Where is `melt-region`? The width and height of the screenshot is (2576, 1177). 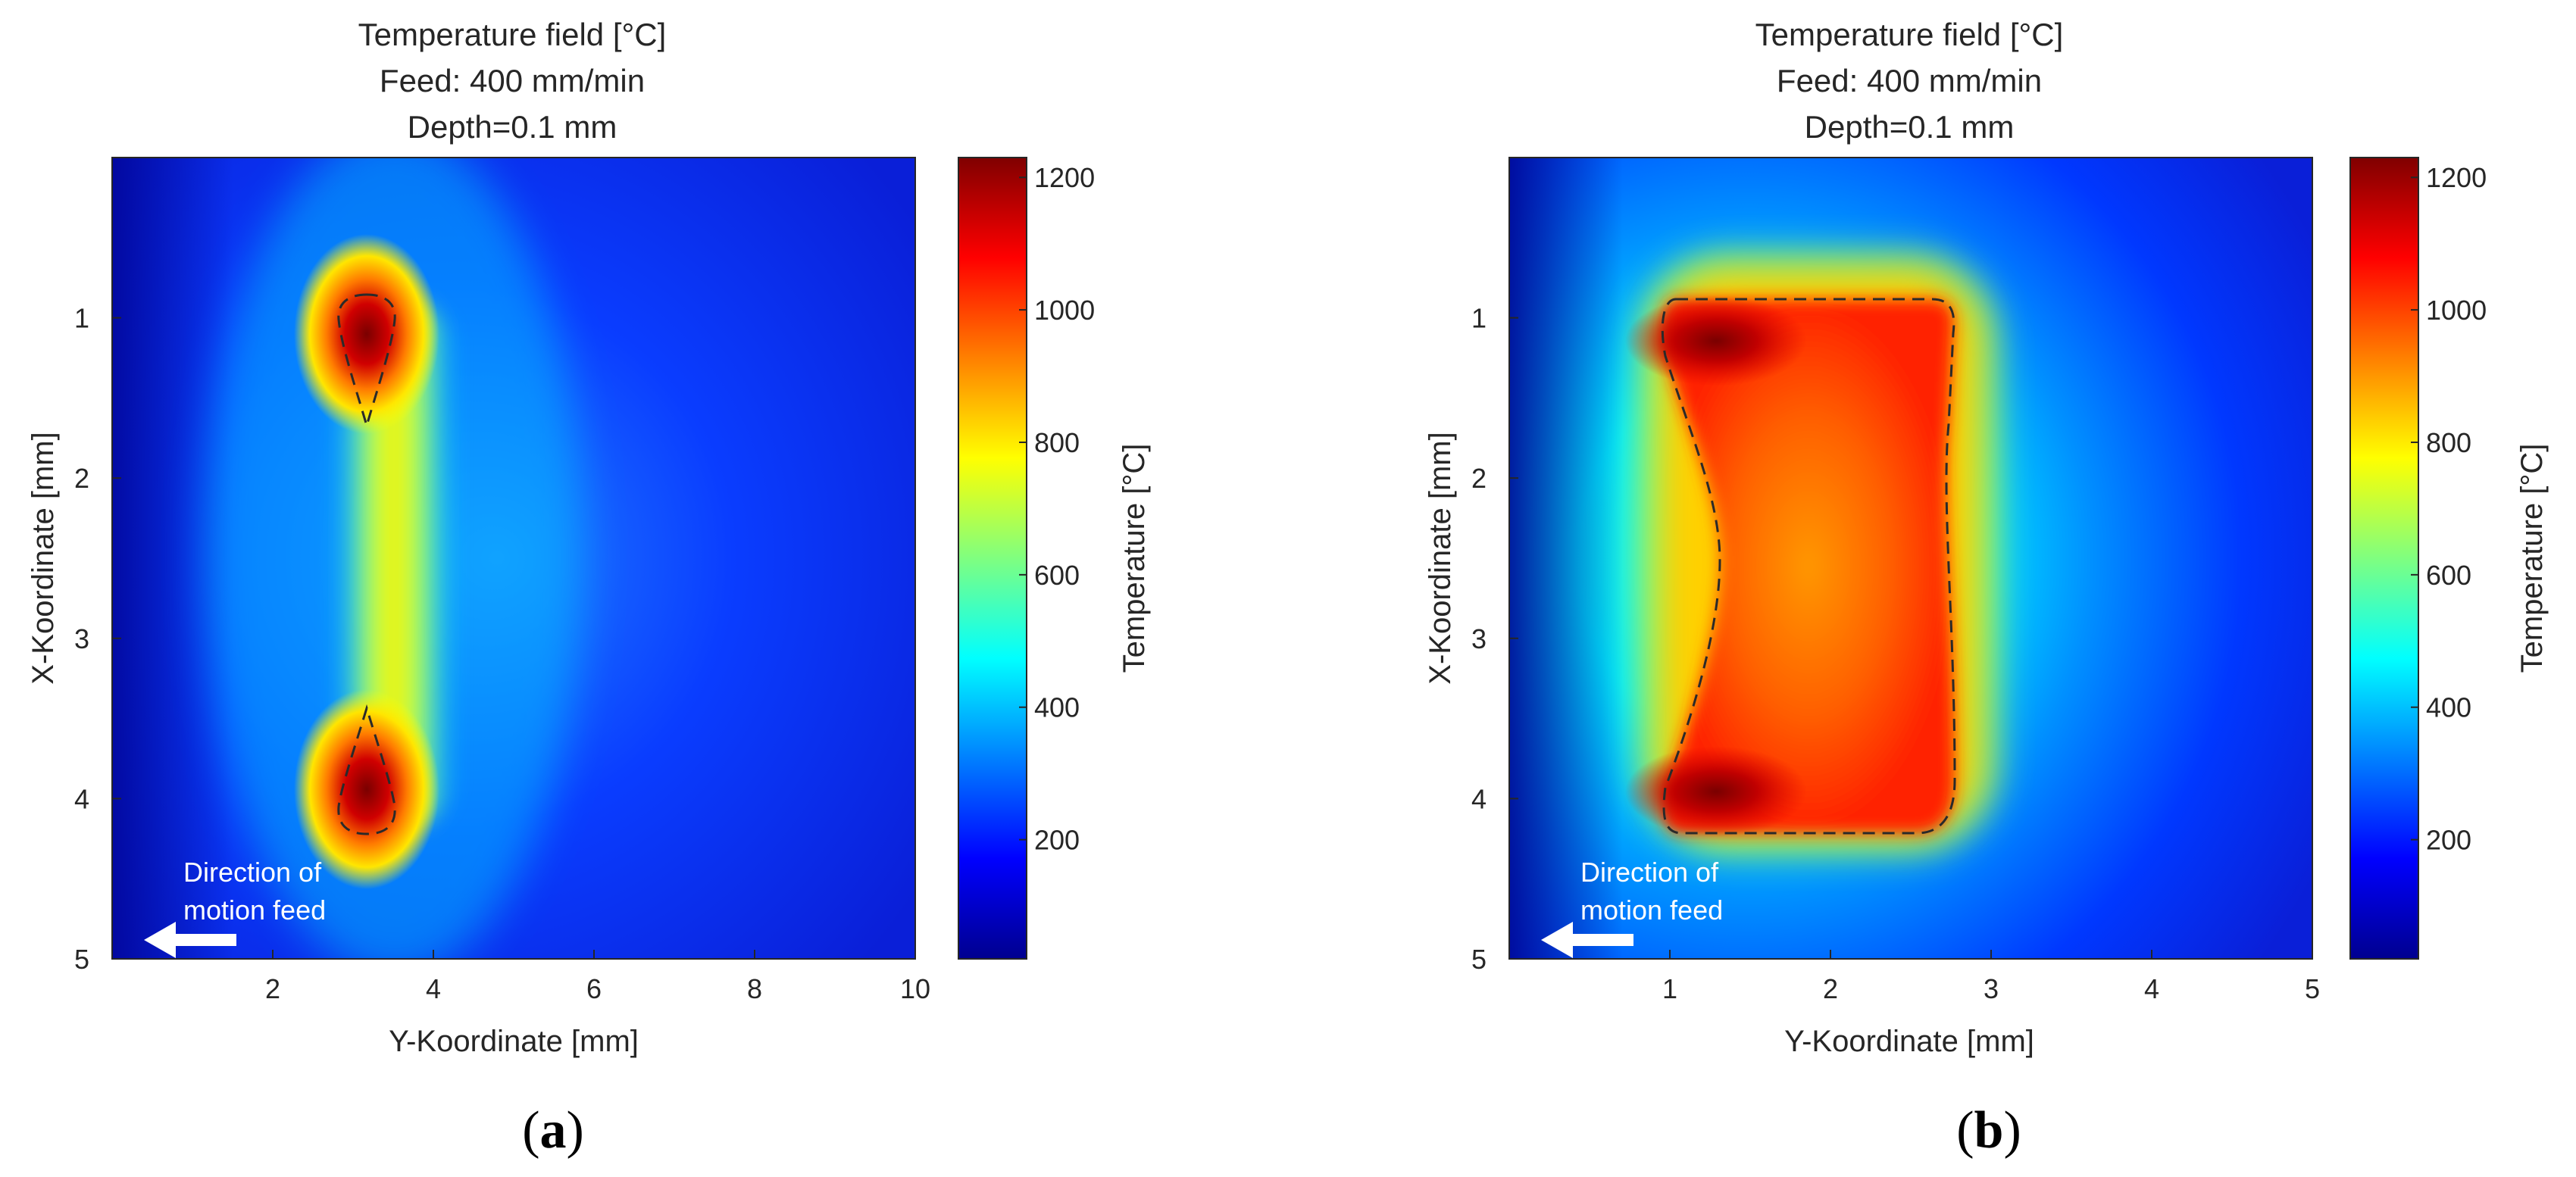 melt-region is located at coordinates (1809, 566).